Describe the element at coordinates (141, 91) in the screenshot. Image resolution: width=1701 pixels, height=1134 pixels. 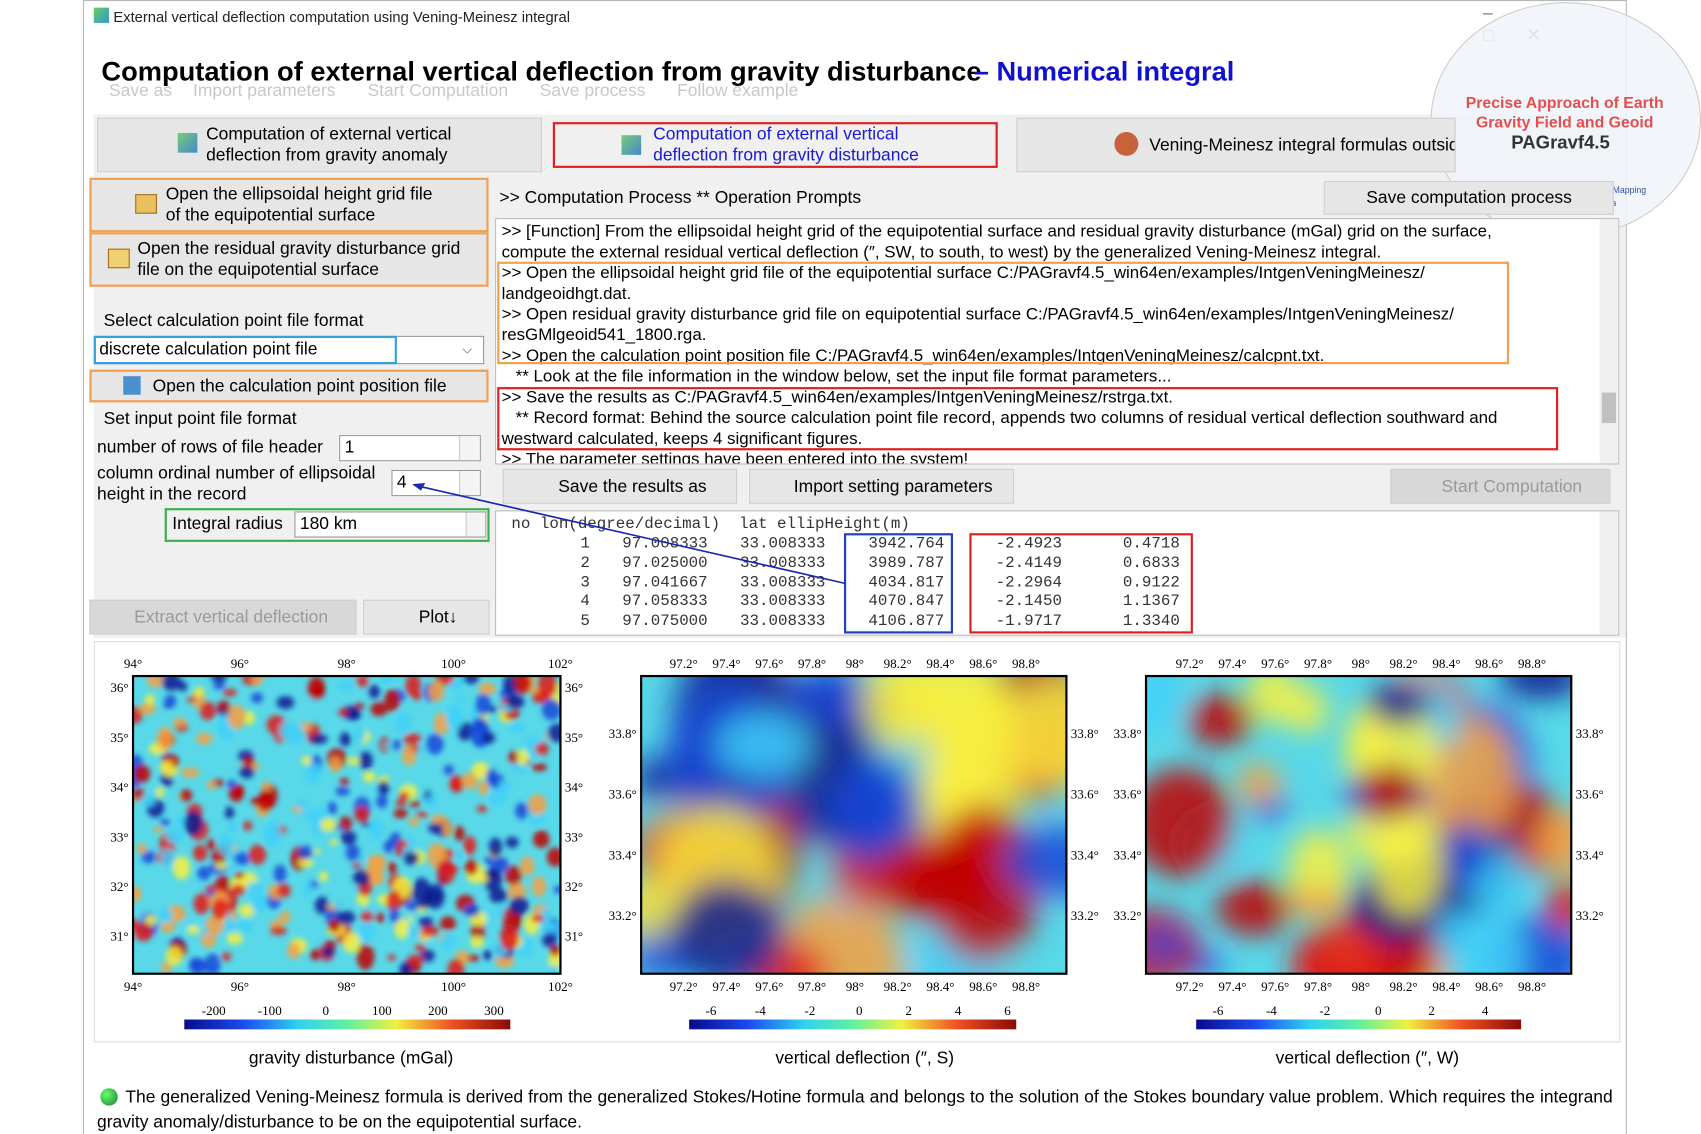
I see `toolbar-button: Save as` at that location.